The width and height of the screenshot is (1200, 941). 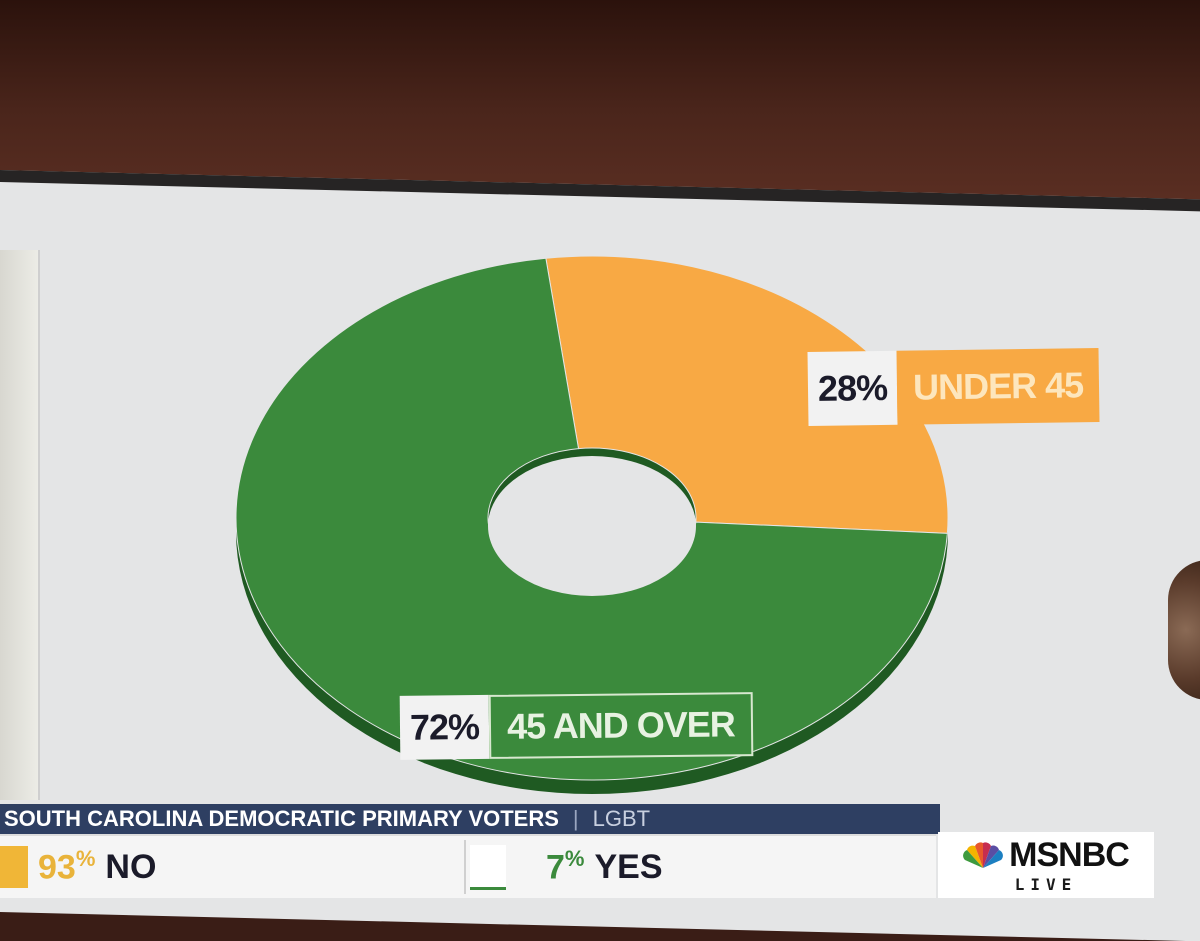 I want to click on peacock-icon, so click(x=983, y=854).